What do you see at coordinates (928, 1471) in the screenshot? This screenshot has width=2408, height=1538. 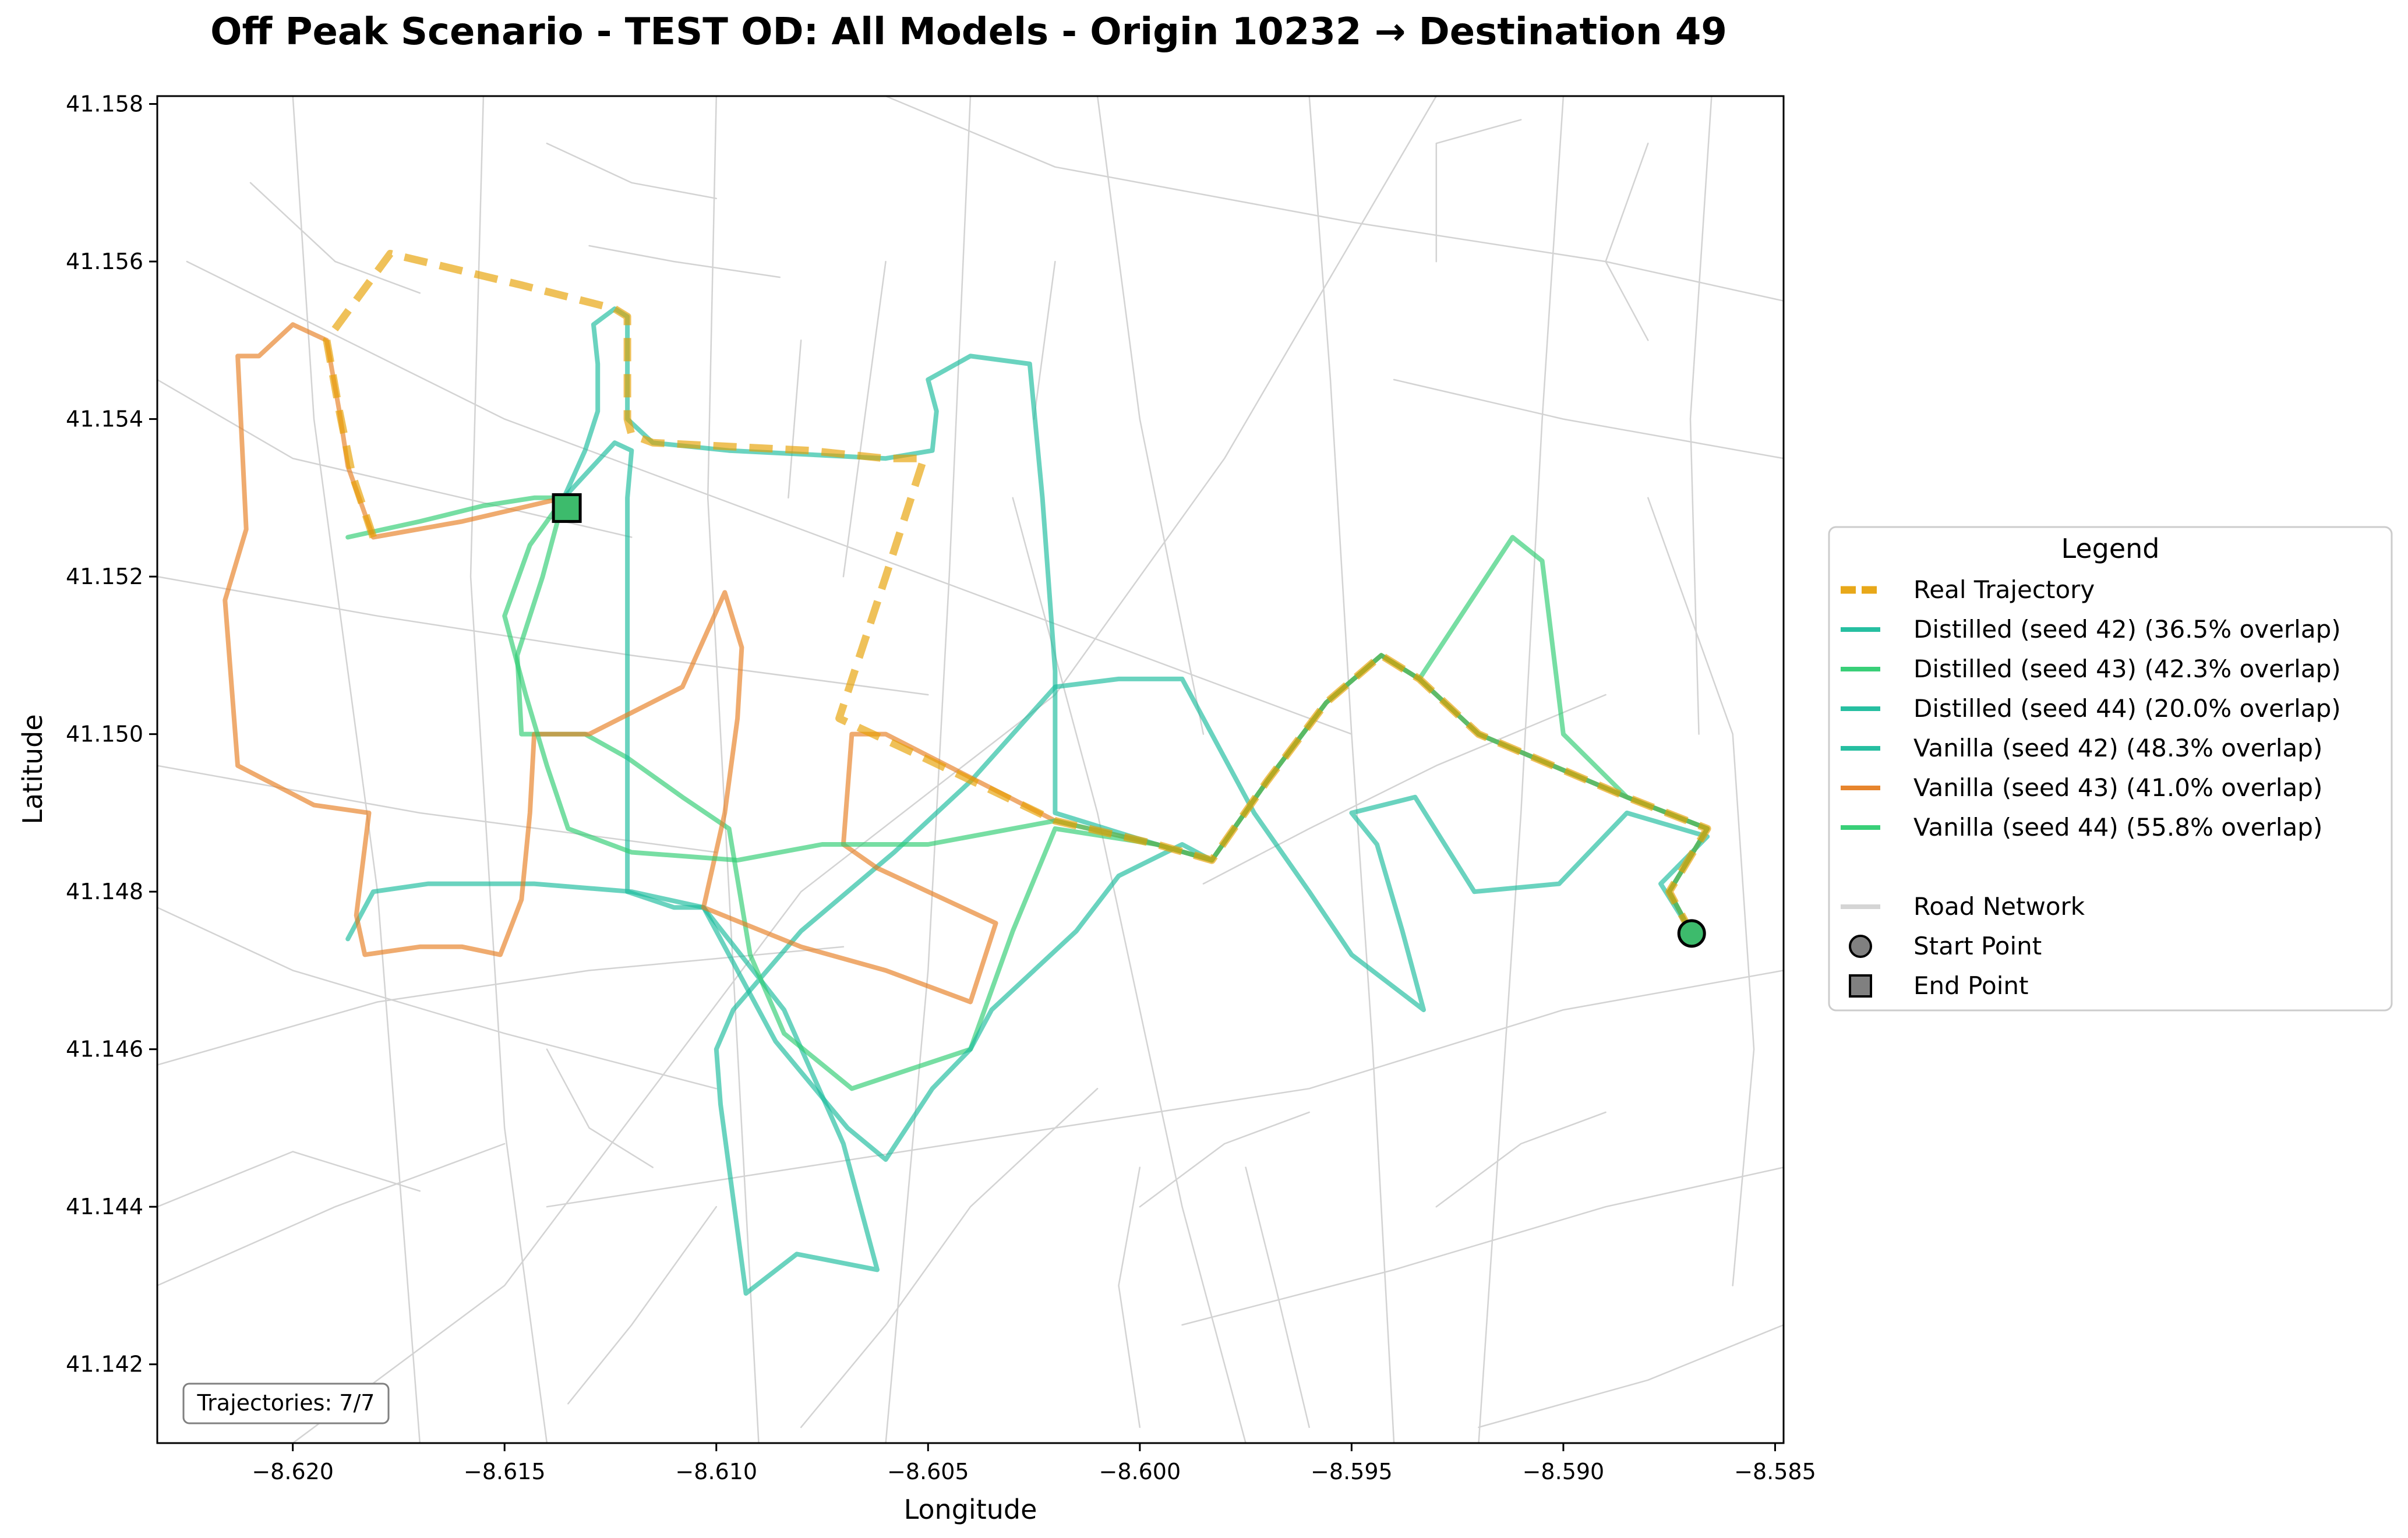 I see `x-tick-label: −8.605` at bounding box center [928, 1471].